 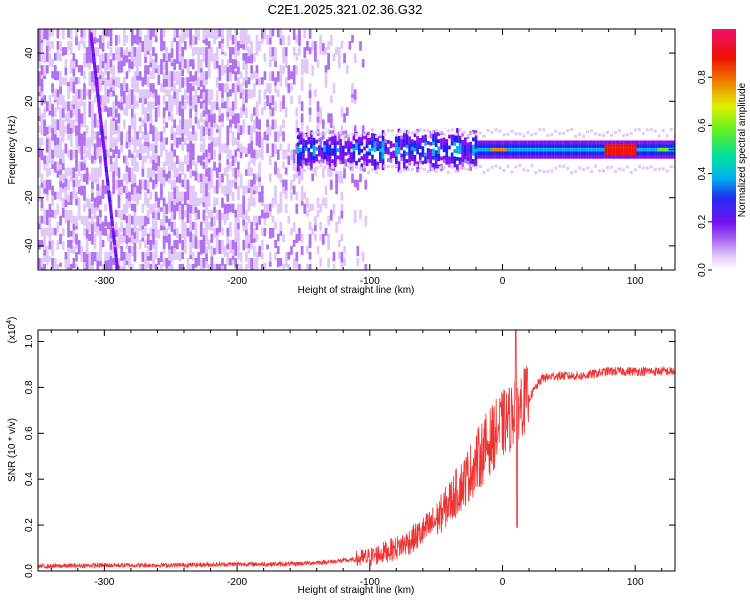 What do you see at coordinates (237, 281) in the screenshot?
I see `x-tick-label: -200` at bounding box center [237, 281].